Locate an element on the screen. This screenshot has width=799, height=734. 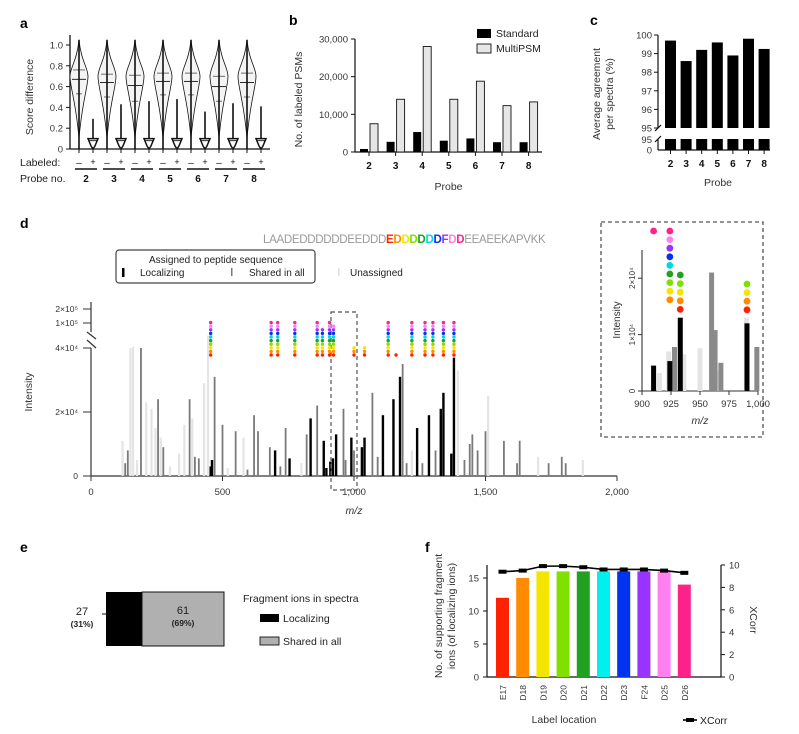
y-axis-label: Score difference is located at coordinates (30, 97).